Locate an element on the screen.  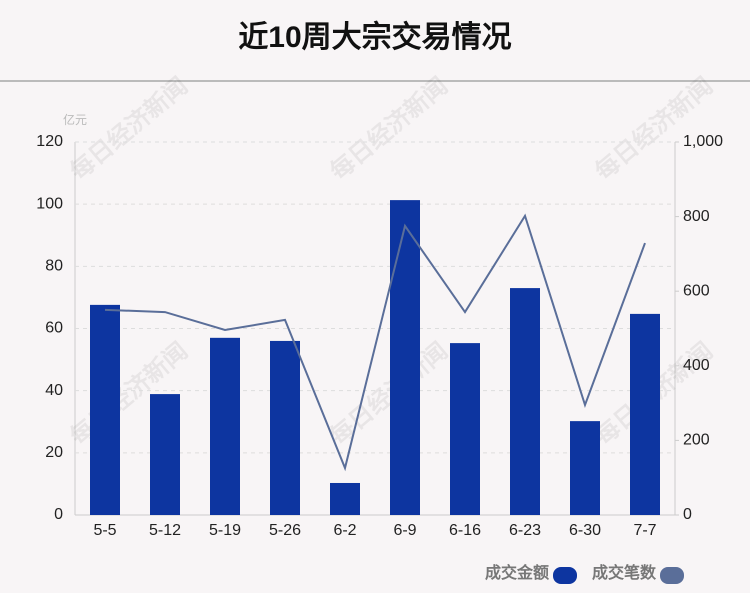
x-tick-label: 5-12 is located at coordinates (165, 530).